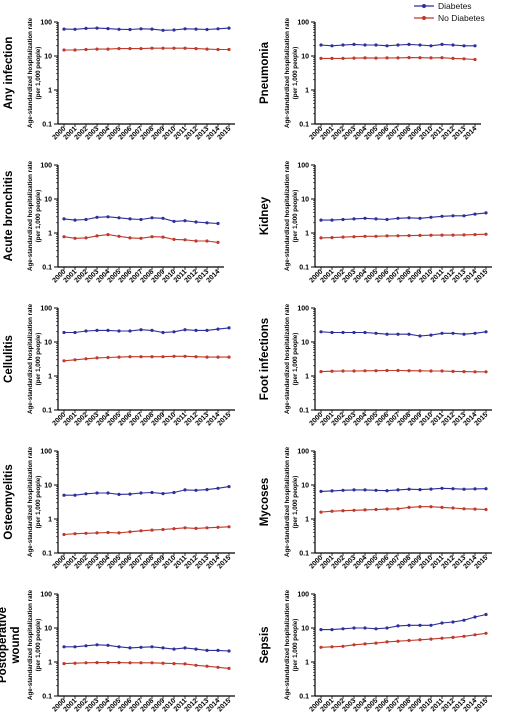  What do you see at coordinates (404, 622) in the screenshot?
I see `series-line-diabetes` at bounding box center [404, 622].